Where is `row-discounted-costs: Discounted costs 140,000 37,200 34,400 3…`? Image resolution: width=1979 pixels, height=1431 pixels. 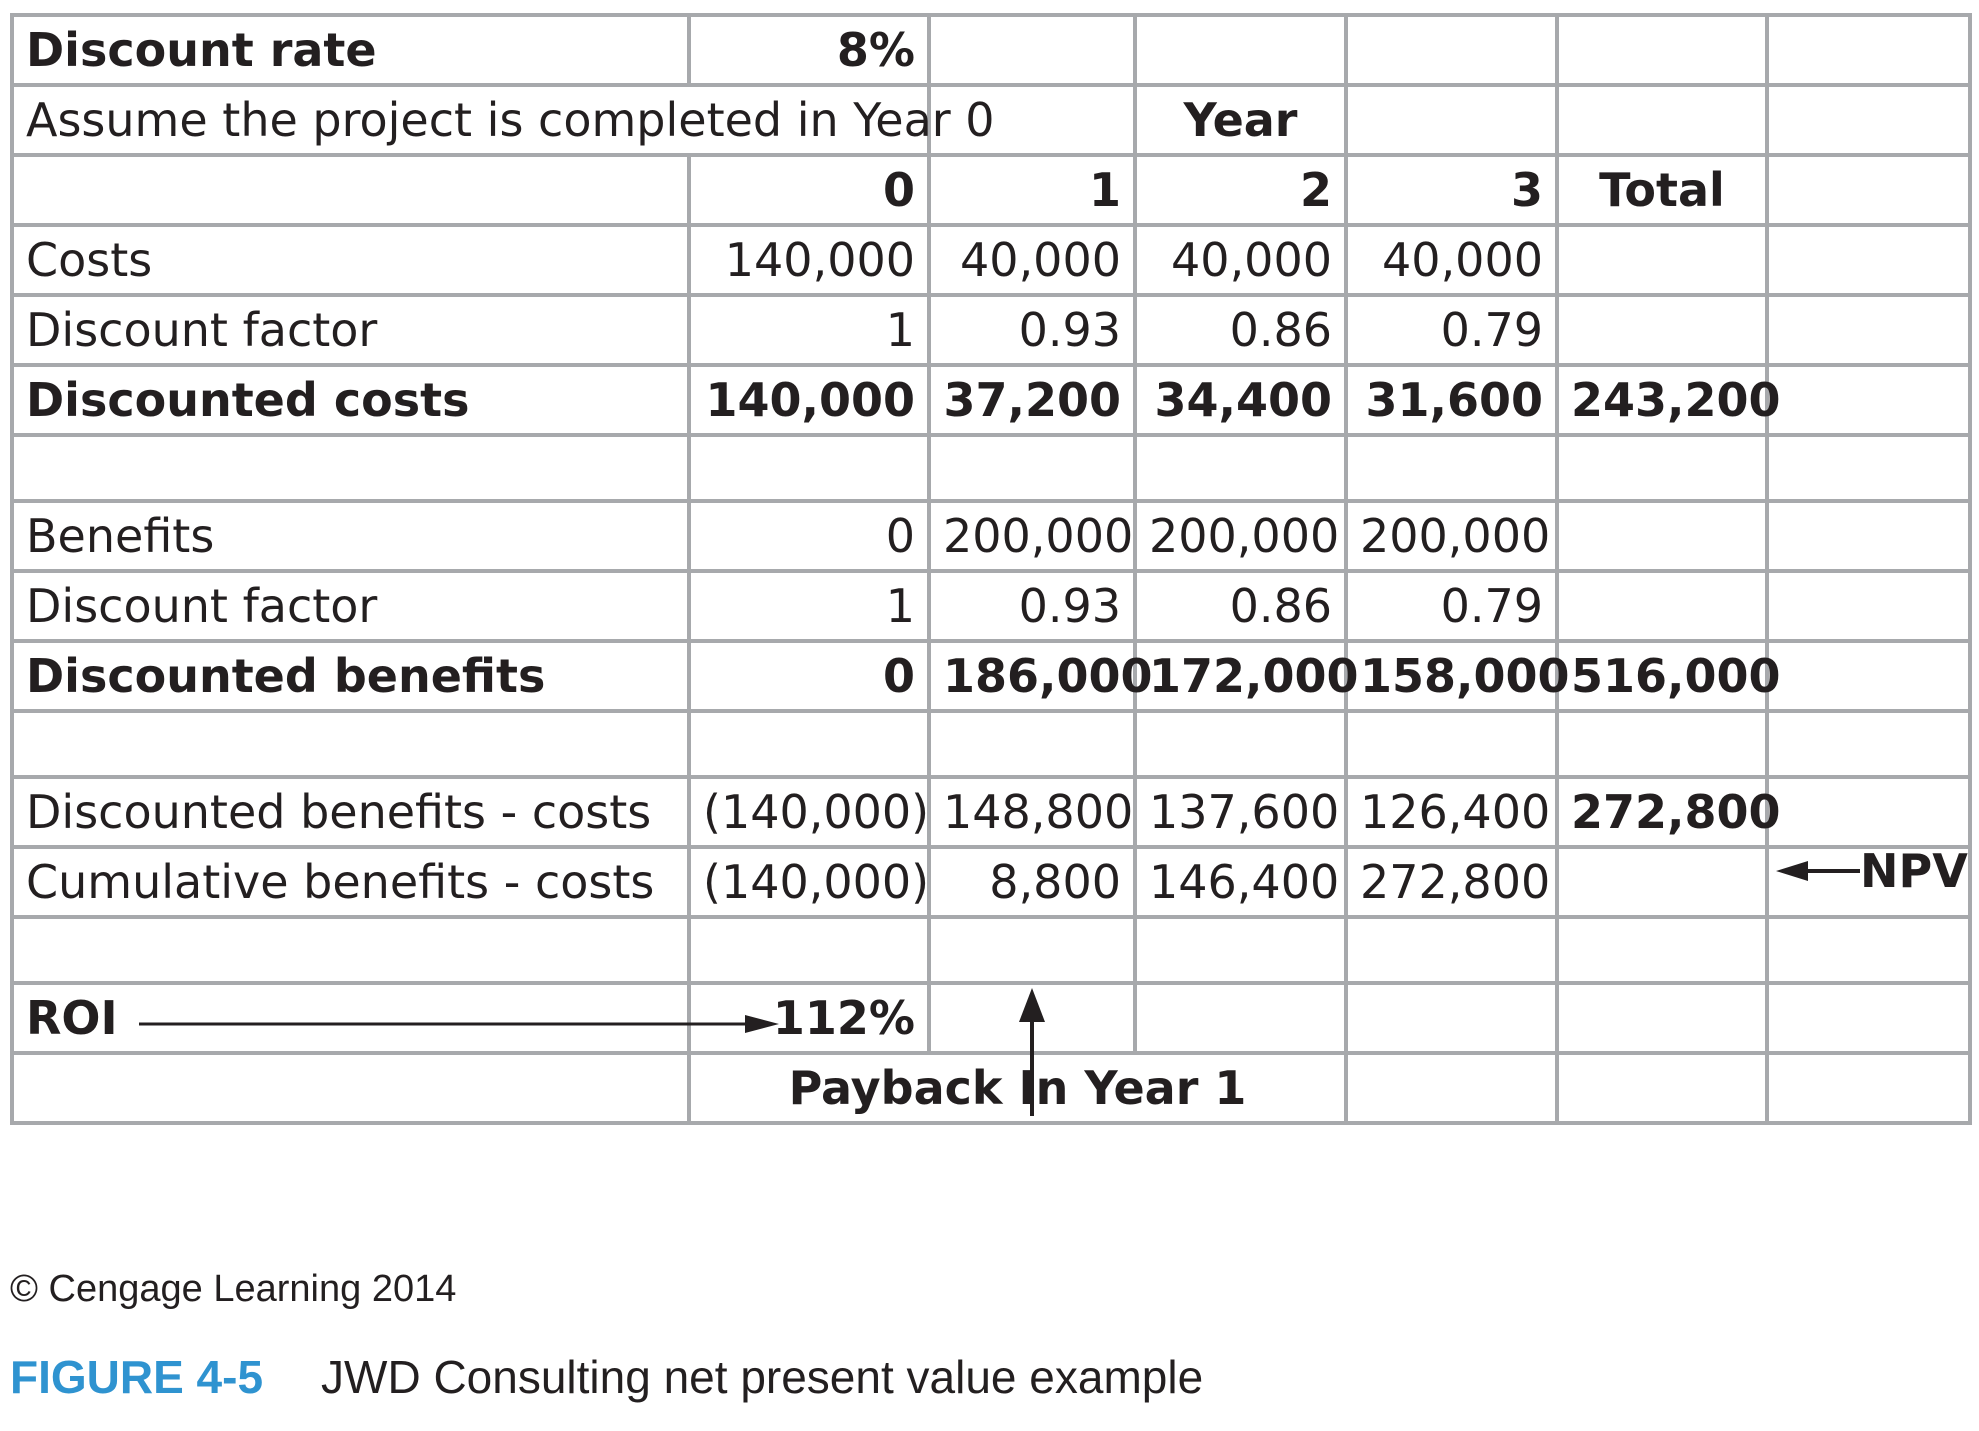
row-discounted-costs: Discounted costs 140,000 37,200 34,400 3… is located at coordinates (991, 400).